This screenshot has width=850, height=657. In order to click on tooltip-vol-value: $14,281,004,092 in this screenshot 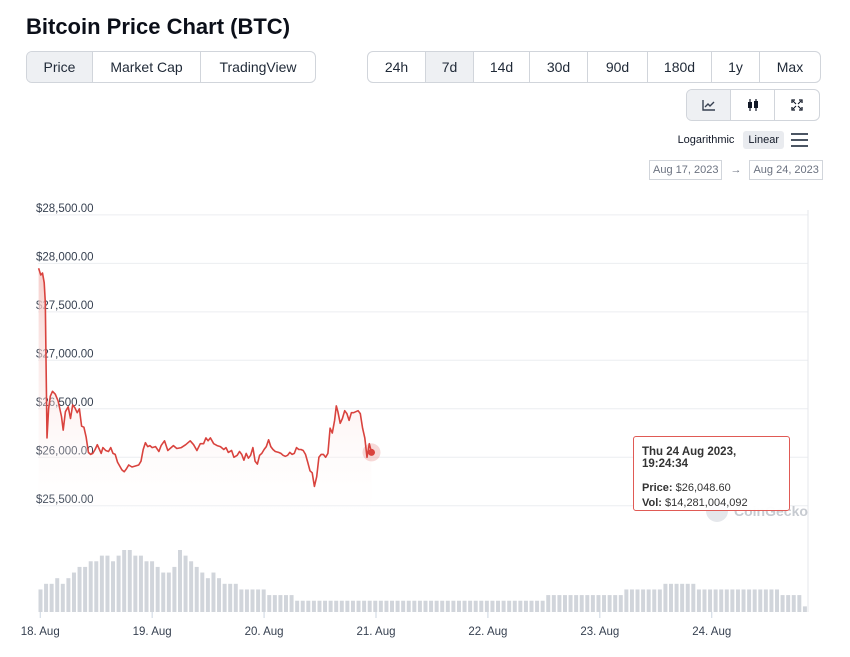, I will do `click(706, 503)`.